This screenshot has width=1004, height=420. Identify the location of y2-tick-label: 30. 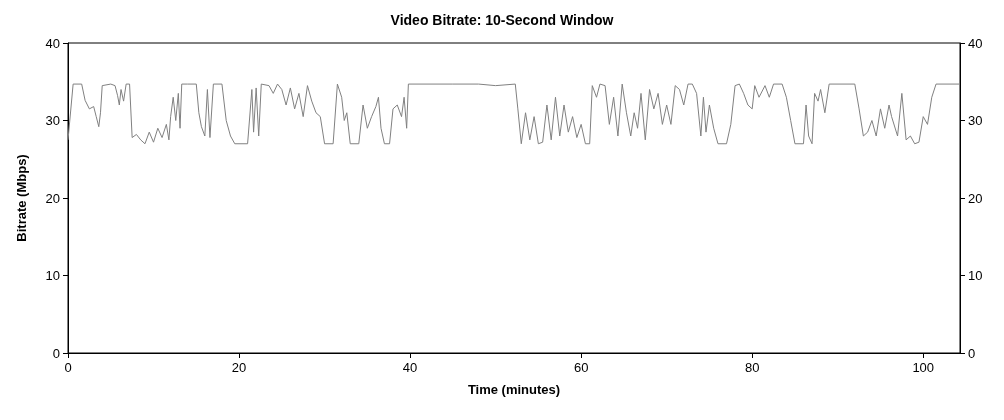
(975, 120).